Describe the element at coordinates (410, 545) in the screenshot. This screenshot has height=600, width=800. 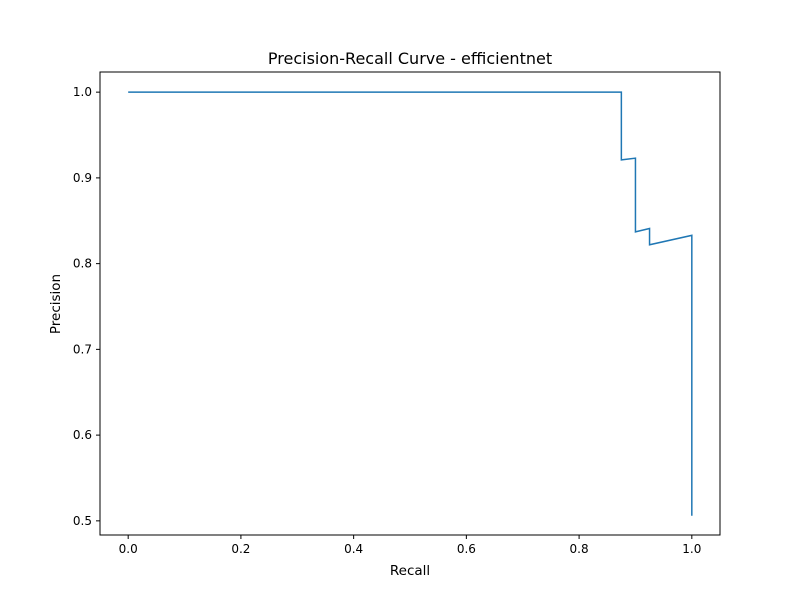
I see `x-axis: 0.0 0.2 0.4 0.6 0.8 1.0` at that location.